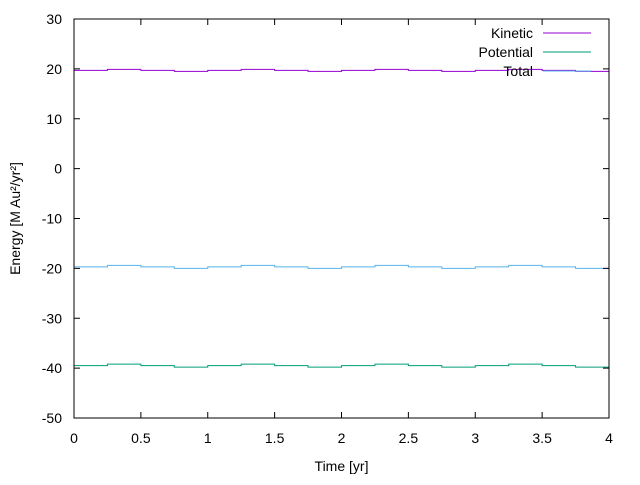 This screenshot has width=640, height=485. I want to click on y-tick-label: -10, so click(52, 219).